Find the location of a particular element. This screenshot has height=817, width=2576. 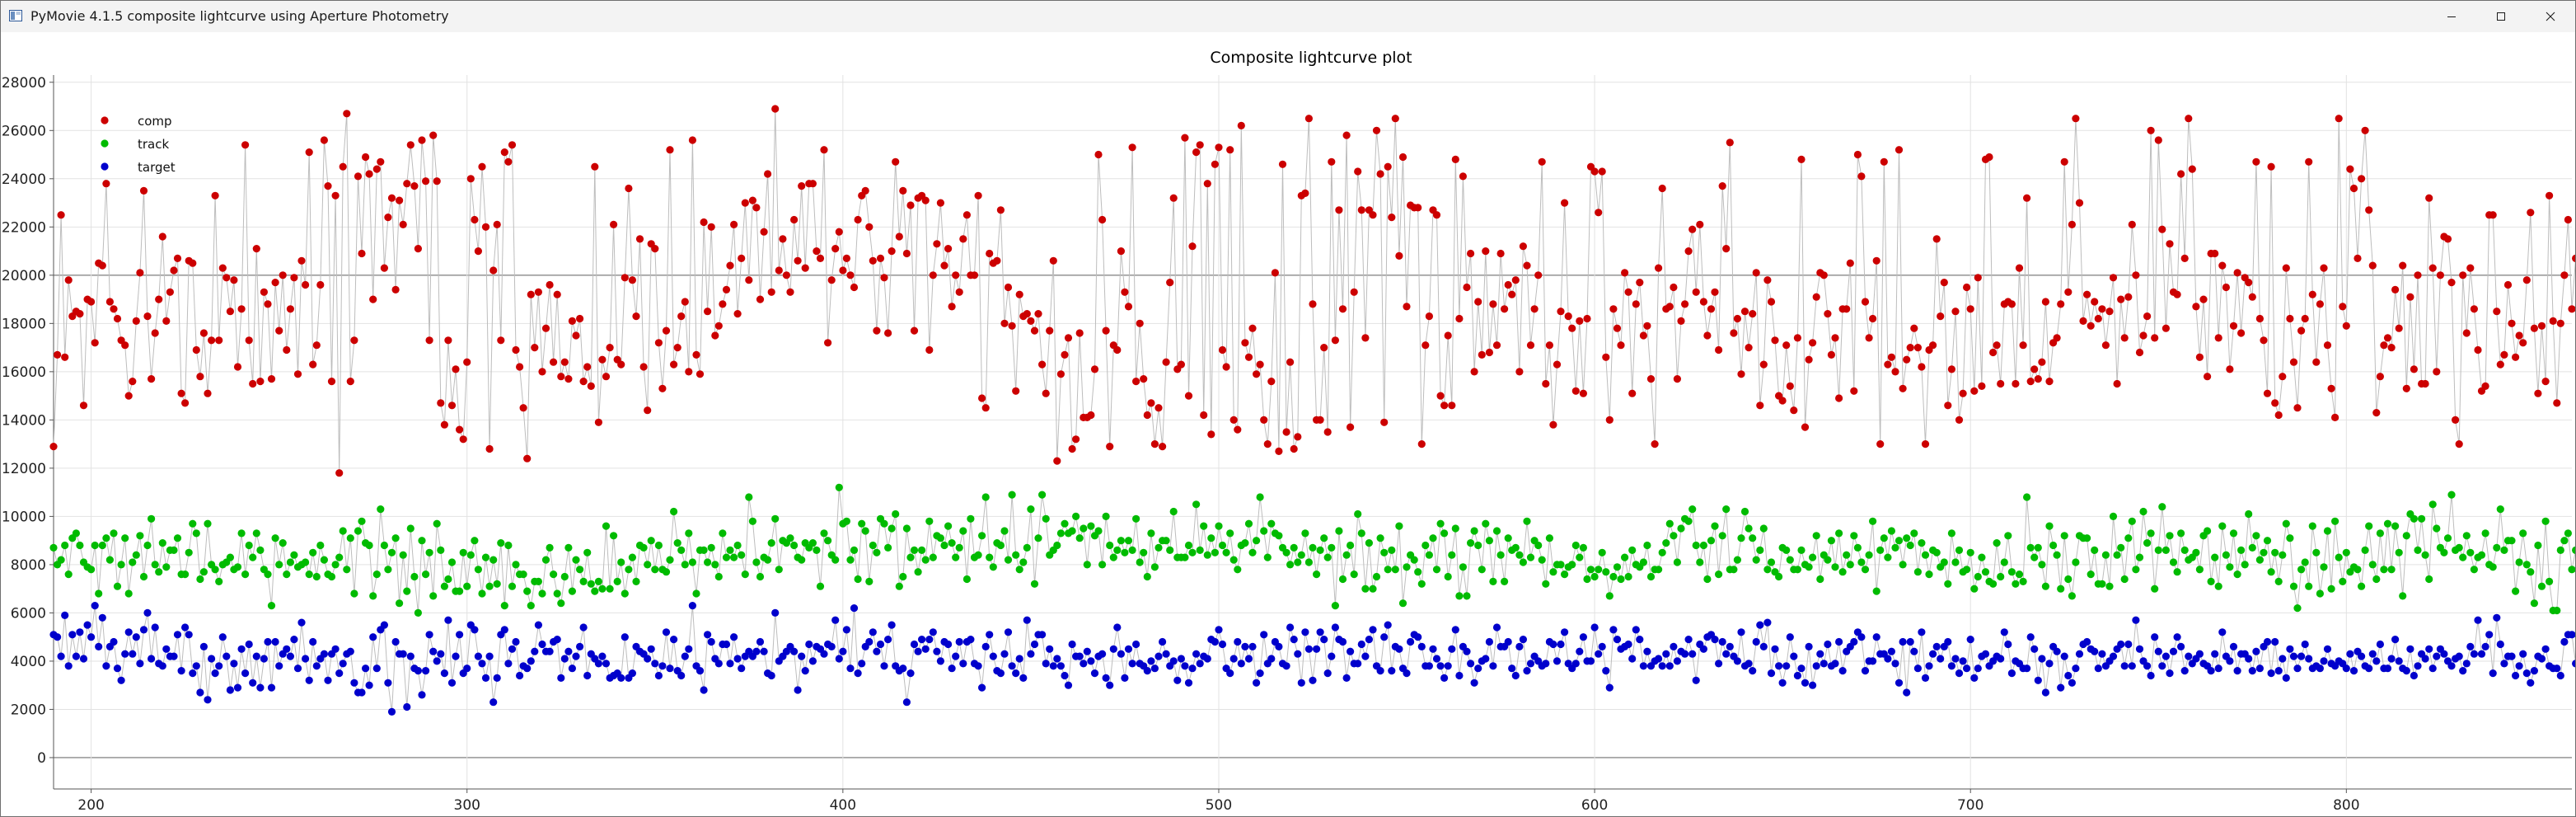

maximize-button is located at coordinates (2501, 16).